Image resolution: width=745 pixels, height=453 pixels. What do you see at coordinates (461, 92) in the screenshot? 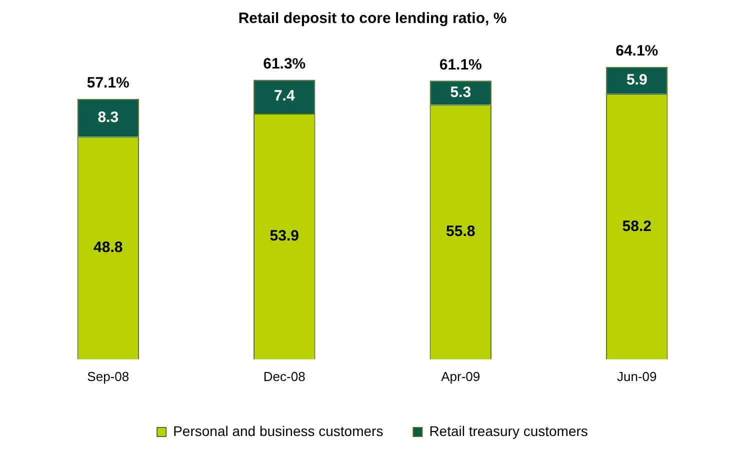
I see `data-label: 5.3` at bounding box center [461, 92].